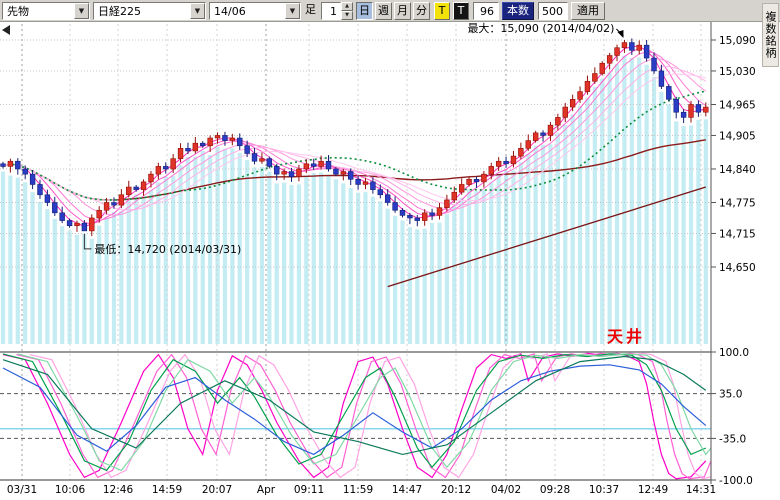  What do you see at coordinates (383, 11) in the screenshot?
I see `period-button-week: 週` at bounding box center [383, 11].